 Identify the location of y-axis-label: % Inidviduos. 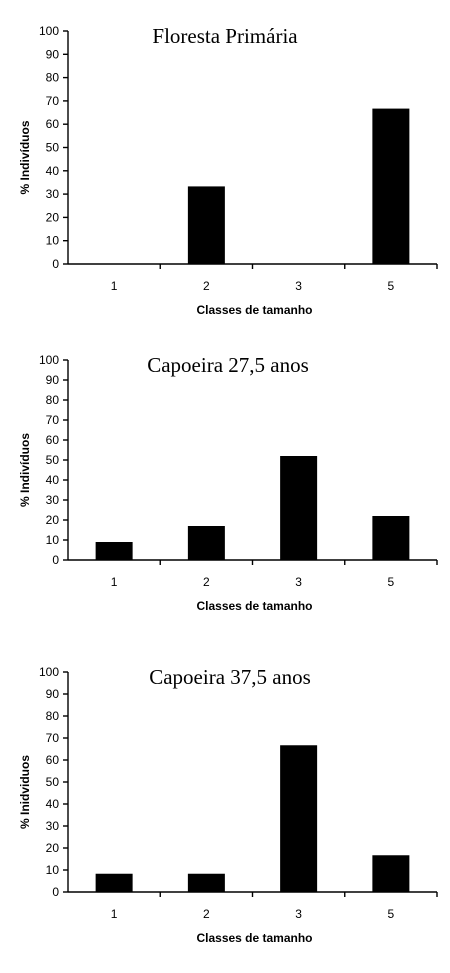
(25, 792).